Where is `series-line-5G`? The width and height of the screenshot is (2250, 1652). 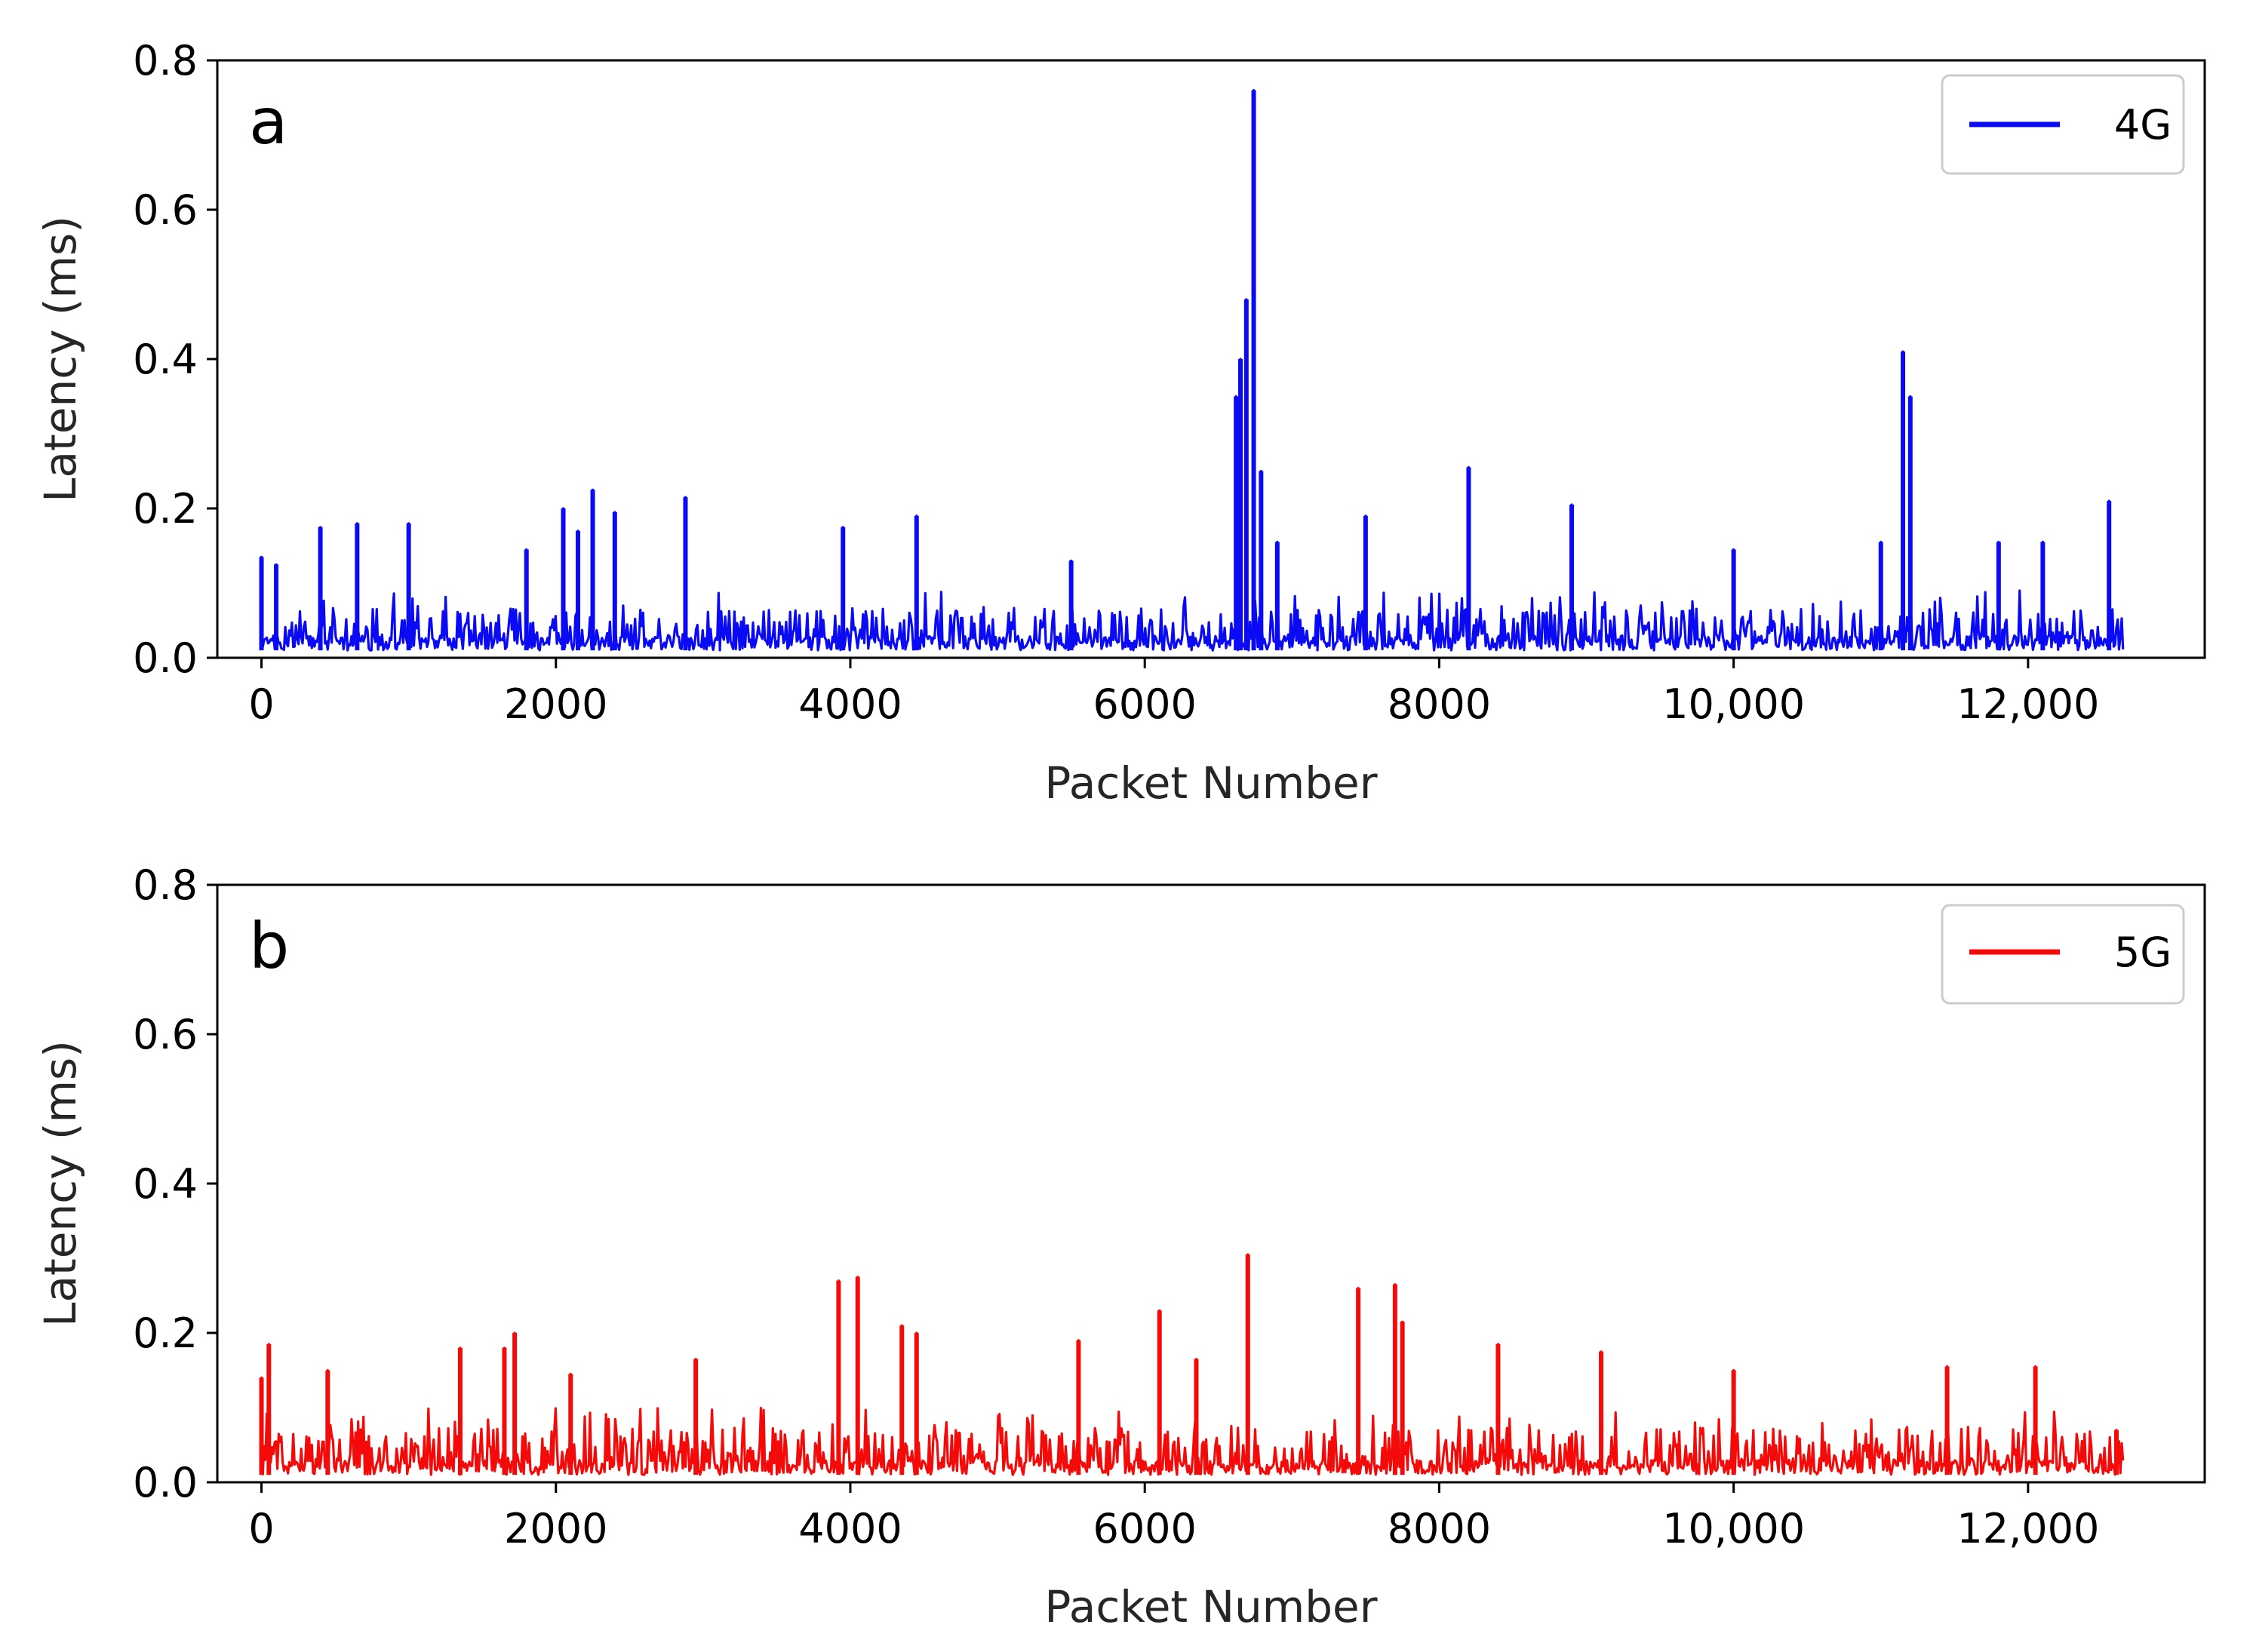
series-line-5G is located at coordinates (1192, 1364).